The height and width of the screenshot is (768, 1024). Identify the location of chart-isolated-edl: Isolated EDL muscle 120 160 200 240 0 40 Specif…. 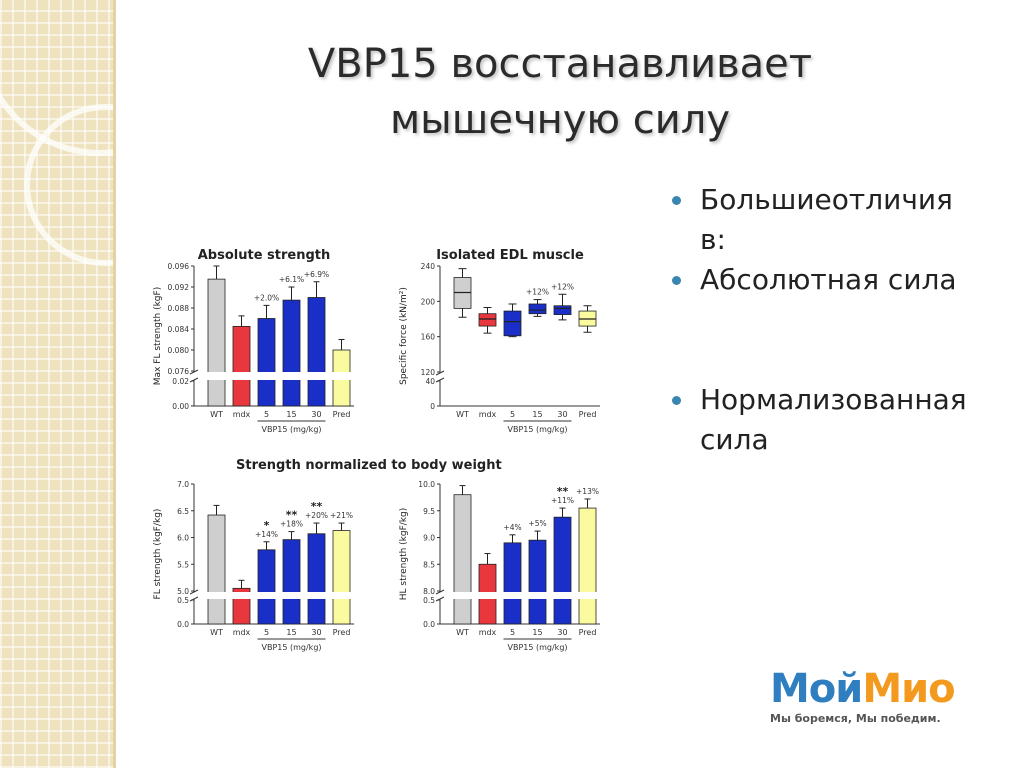
(500, 341).